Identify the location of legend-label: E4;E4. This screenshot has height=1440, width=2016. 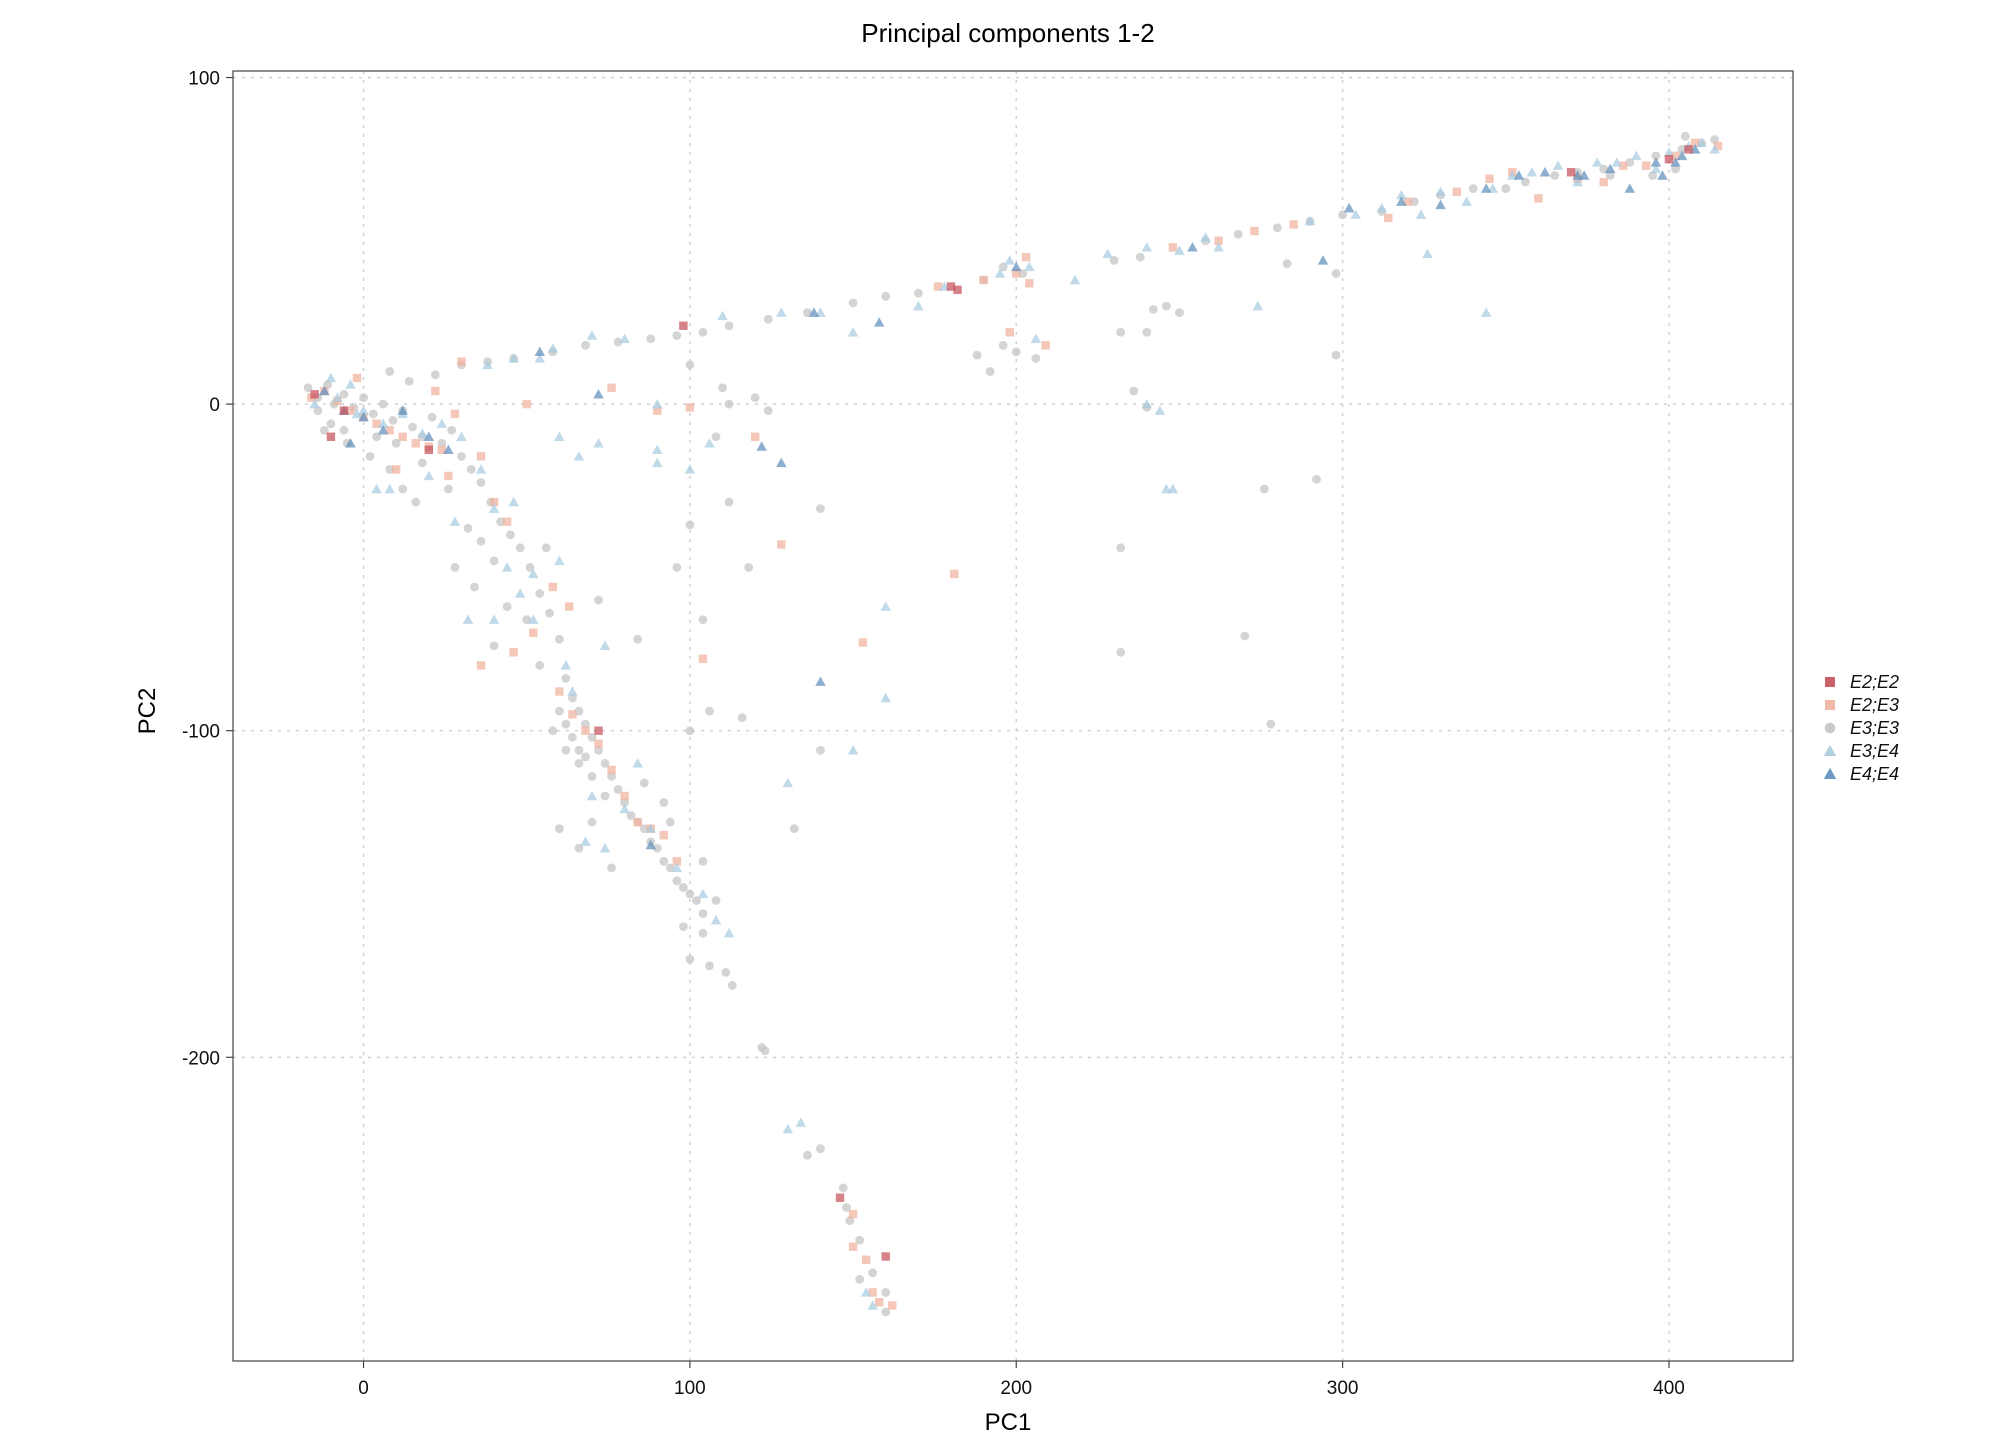
(1874, 774).